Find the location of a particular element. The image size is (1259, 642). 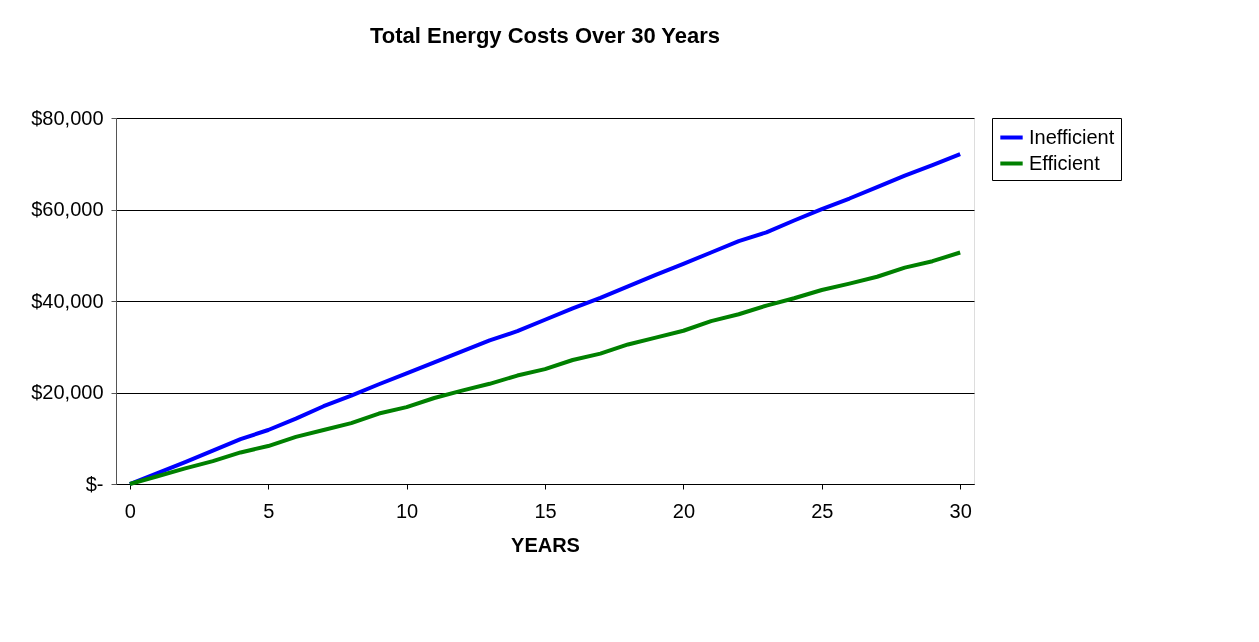

legend-label: Inefficient is located at coordinates (1072, 136).